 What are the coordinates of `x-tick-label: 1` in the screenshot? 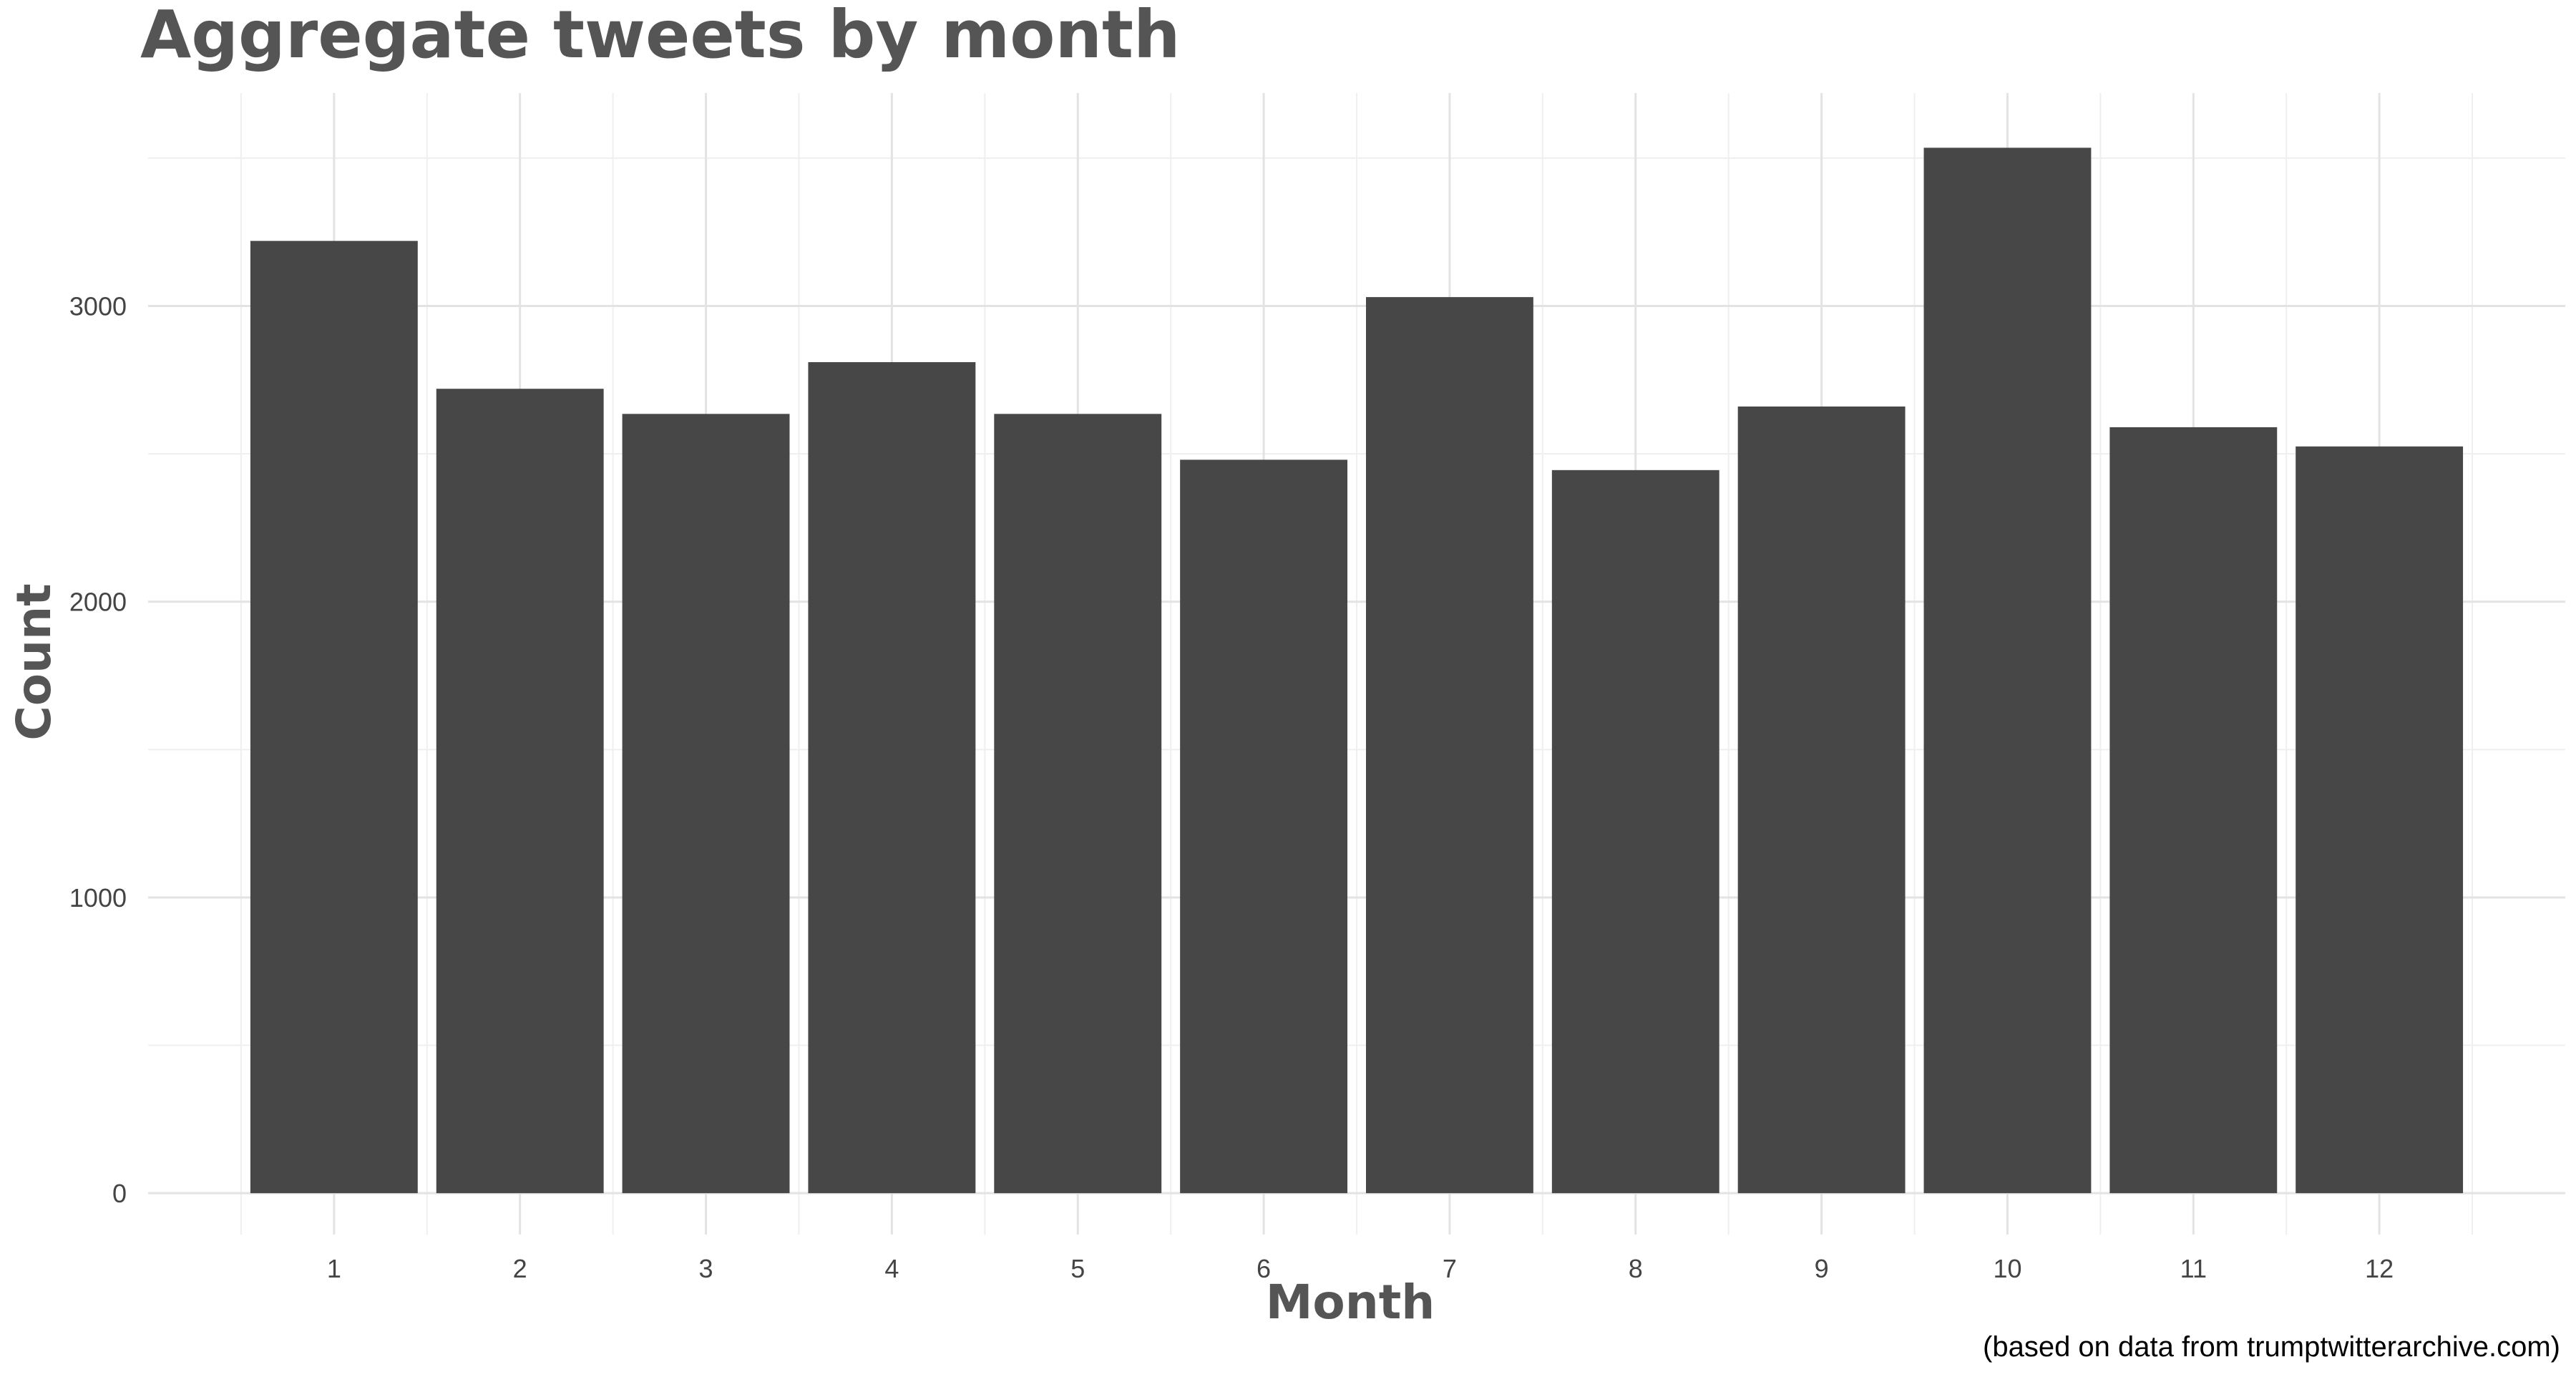 It's located at (334, 1268).